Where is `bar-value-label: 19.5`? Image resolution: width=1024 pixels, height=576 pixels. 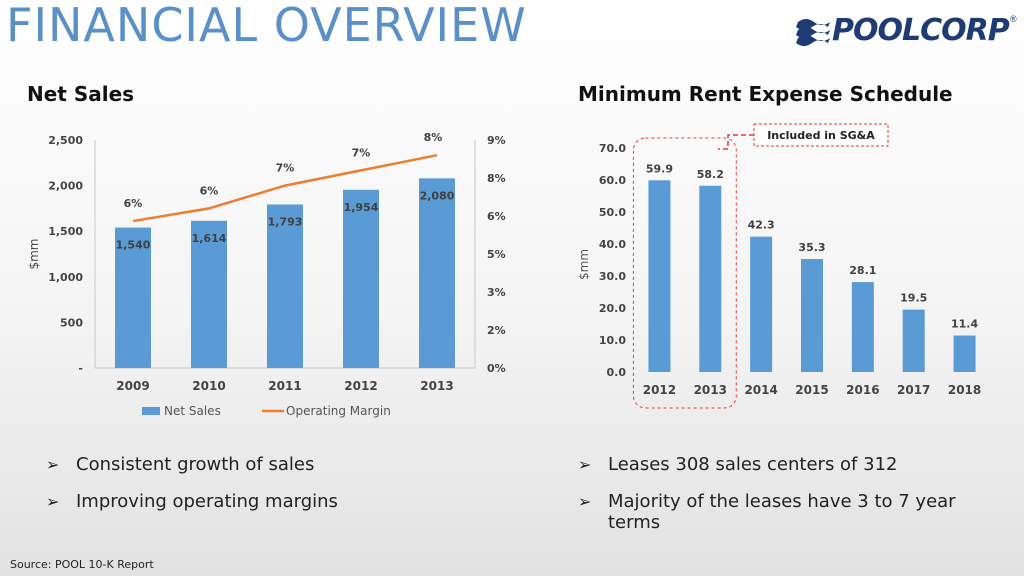
bar-value-label: 19.5 is located at coordinates (913, 298).